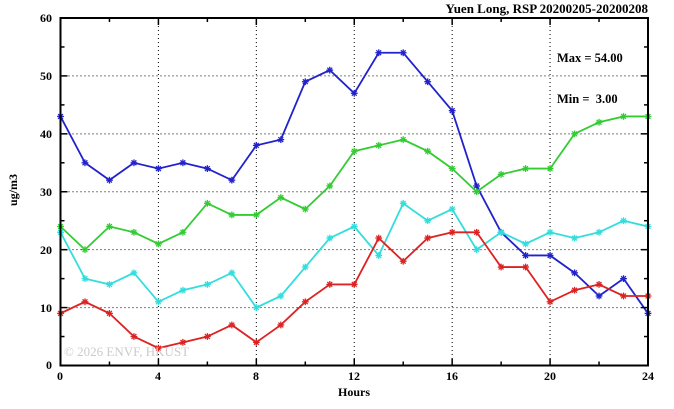  What do you see at coordinates (590, 79) in the screenshot?
I see `max-min-annotation: Max = 54.00 Min = 3.00` at bounding box center [590, 79].